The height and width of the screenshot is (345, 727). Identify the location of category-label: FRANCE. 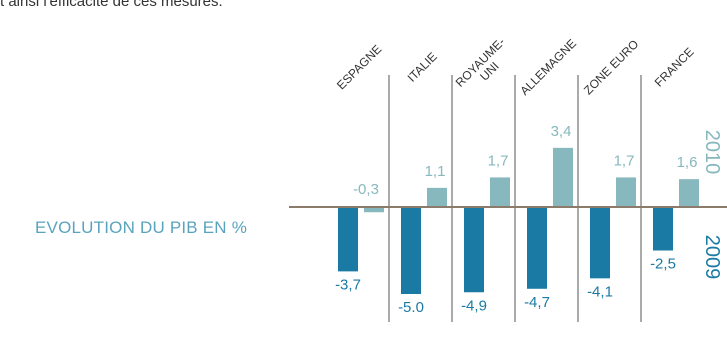
(674, 67).